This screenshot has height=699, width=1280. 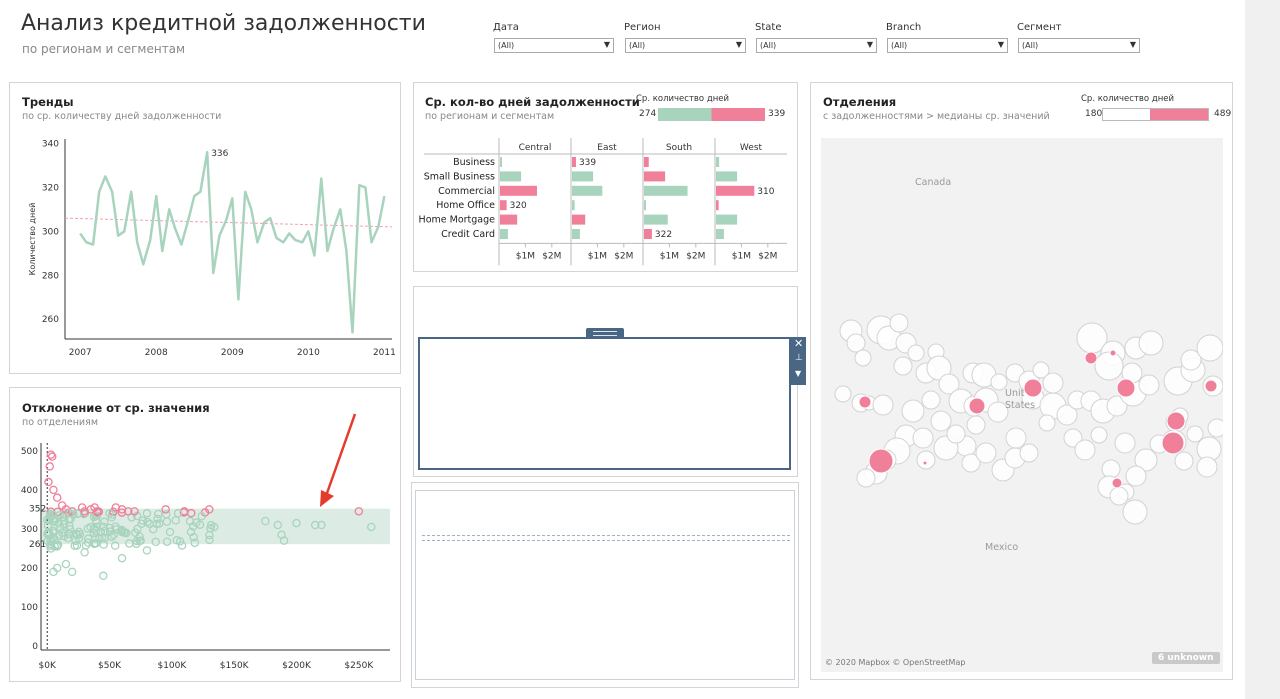 What do you see at coordinates (532, 102) in the screenshot?
I see `avg-days-title: Ср. кол-во дней задолженности` at bounding box center [532, 102].